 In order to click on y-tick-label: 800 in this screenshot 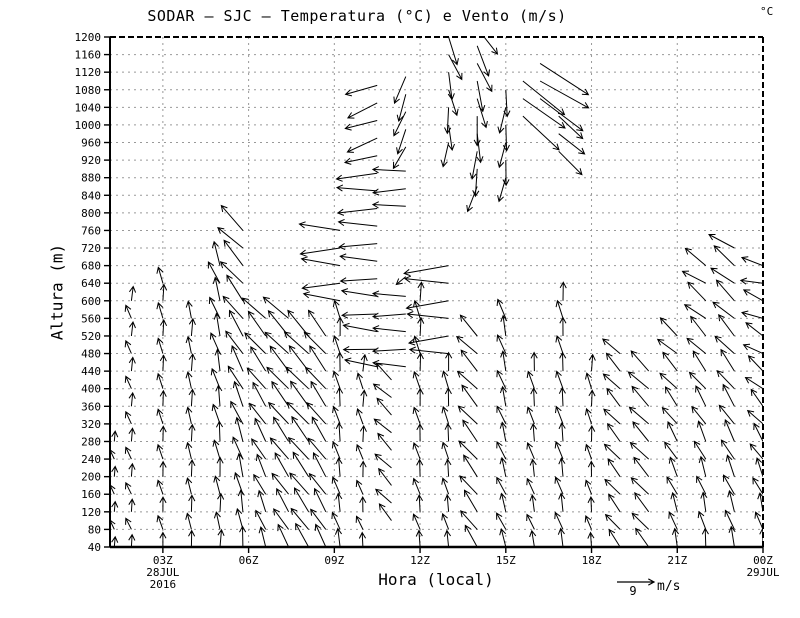, I will do `click(91, 213)`.